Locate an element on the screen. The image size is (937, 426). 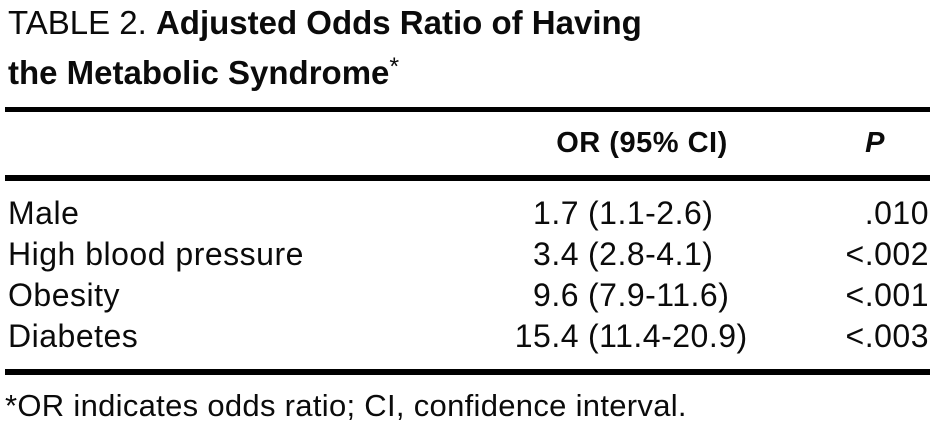
or-ci-cell: 9.6 (7.9-11.6) is located at coordinates (663, 295).